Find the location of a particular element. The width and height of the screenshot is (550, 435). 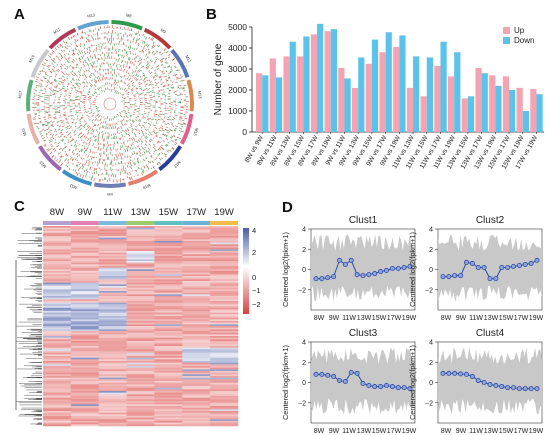

circos-sector is located at coordinates (186, 129).